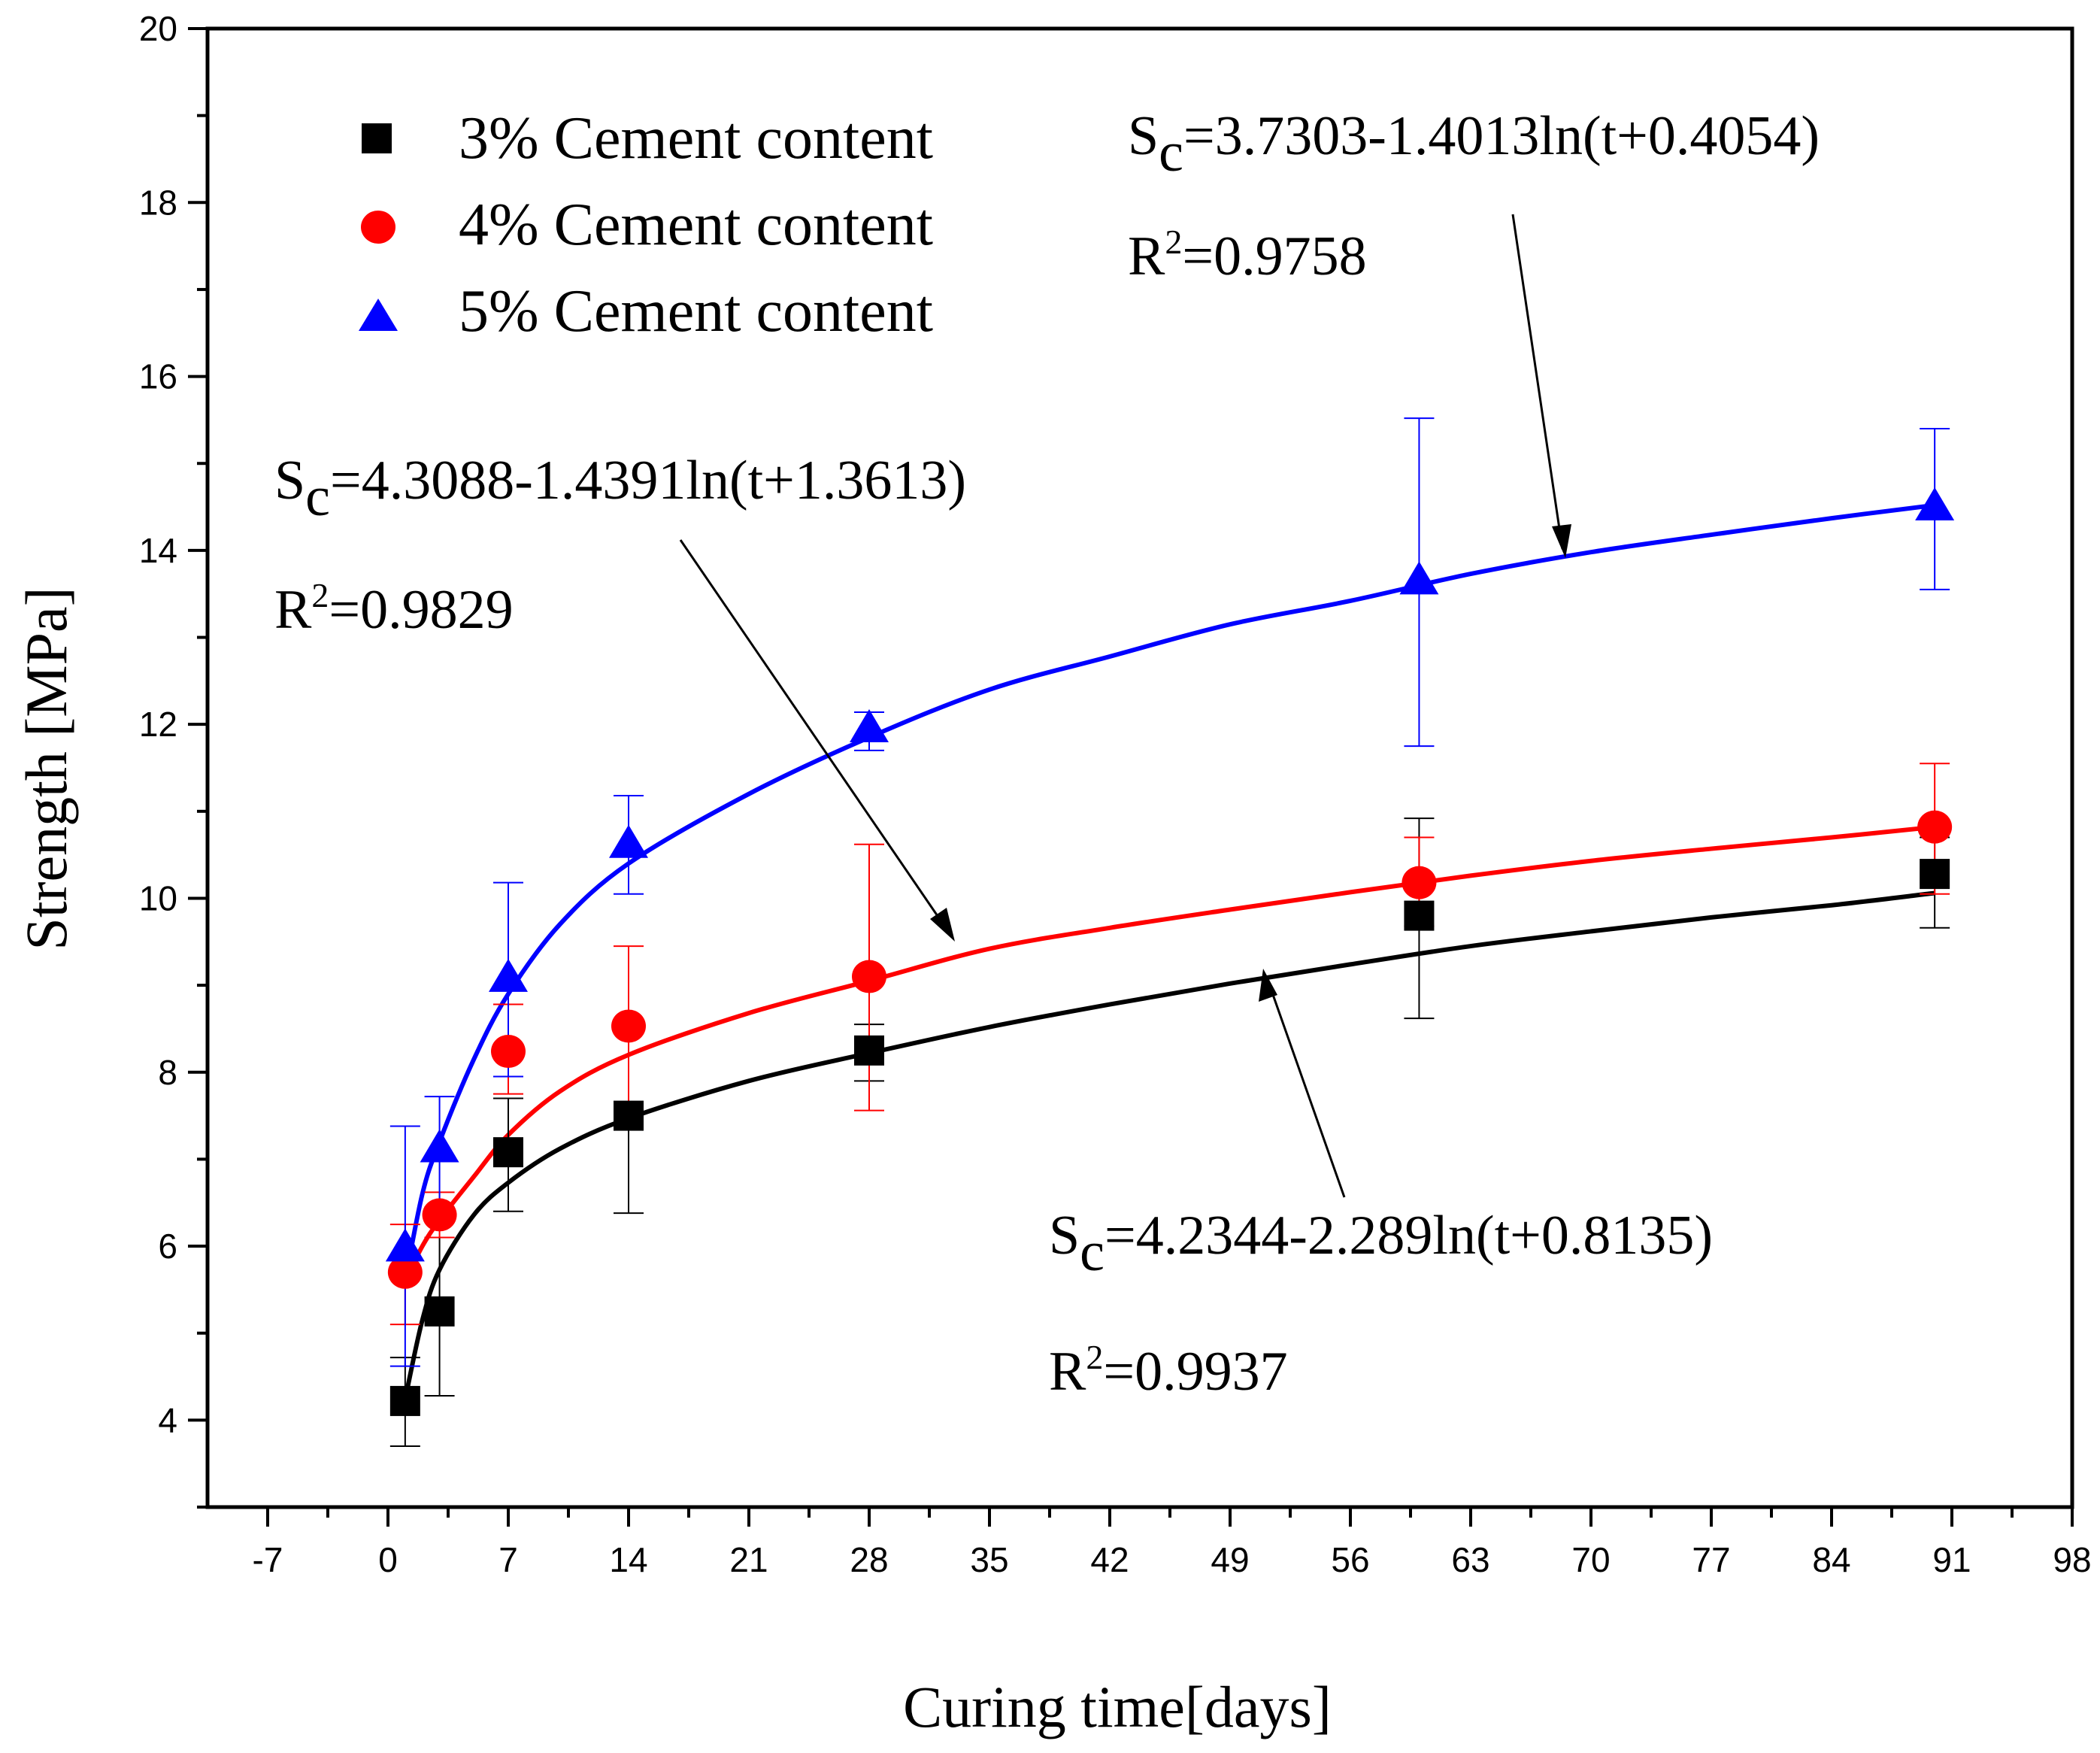  Describe the element at coordinates (1381, 1186) in the screenshot. I see `annotation-3pct: Sc=4.2344-2.289ln(t+0.8135) R2=0.9937` at that location.